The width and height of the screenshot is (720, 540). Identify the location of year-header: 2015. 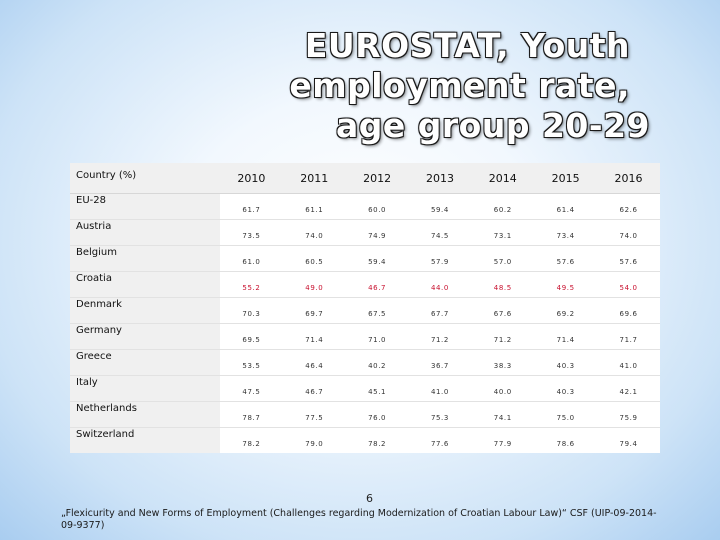
(566, 178).